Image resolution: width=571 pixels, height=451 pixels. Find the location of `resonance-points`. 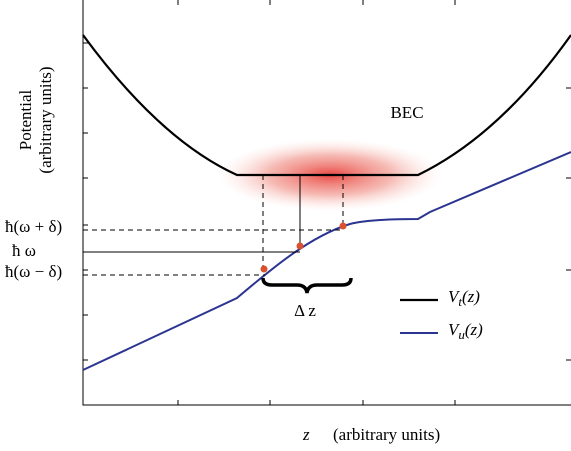

resonance-points is located at coordinates (303, 247).